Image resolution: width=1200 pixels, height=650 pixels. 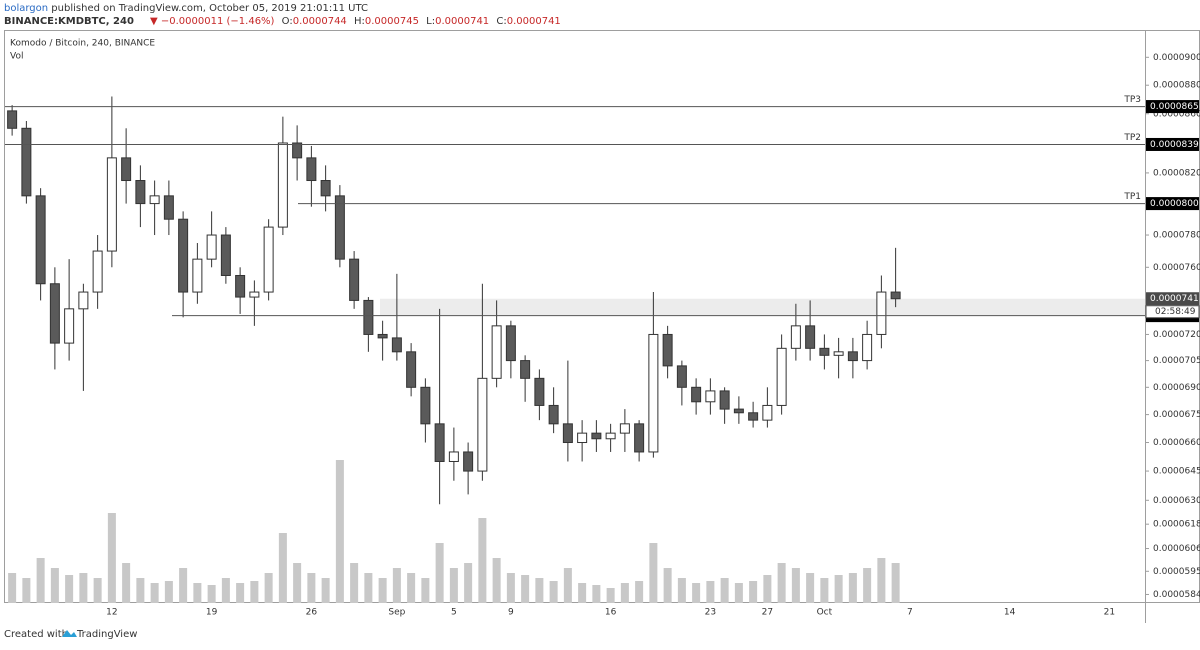 I want to click on author: bolargon, so click(x=26, y=8).